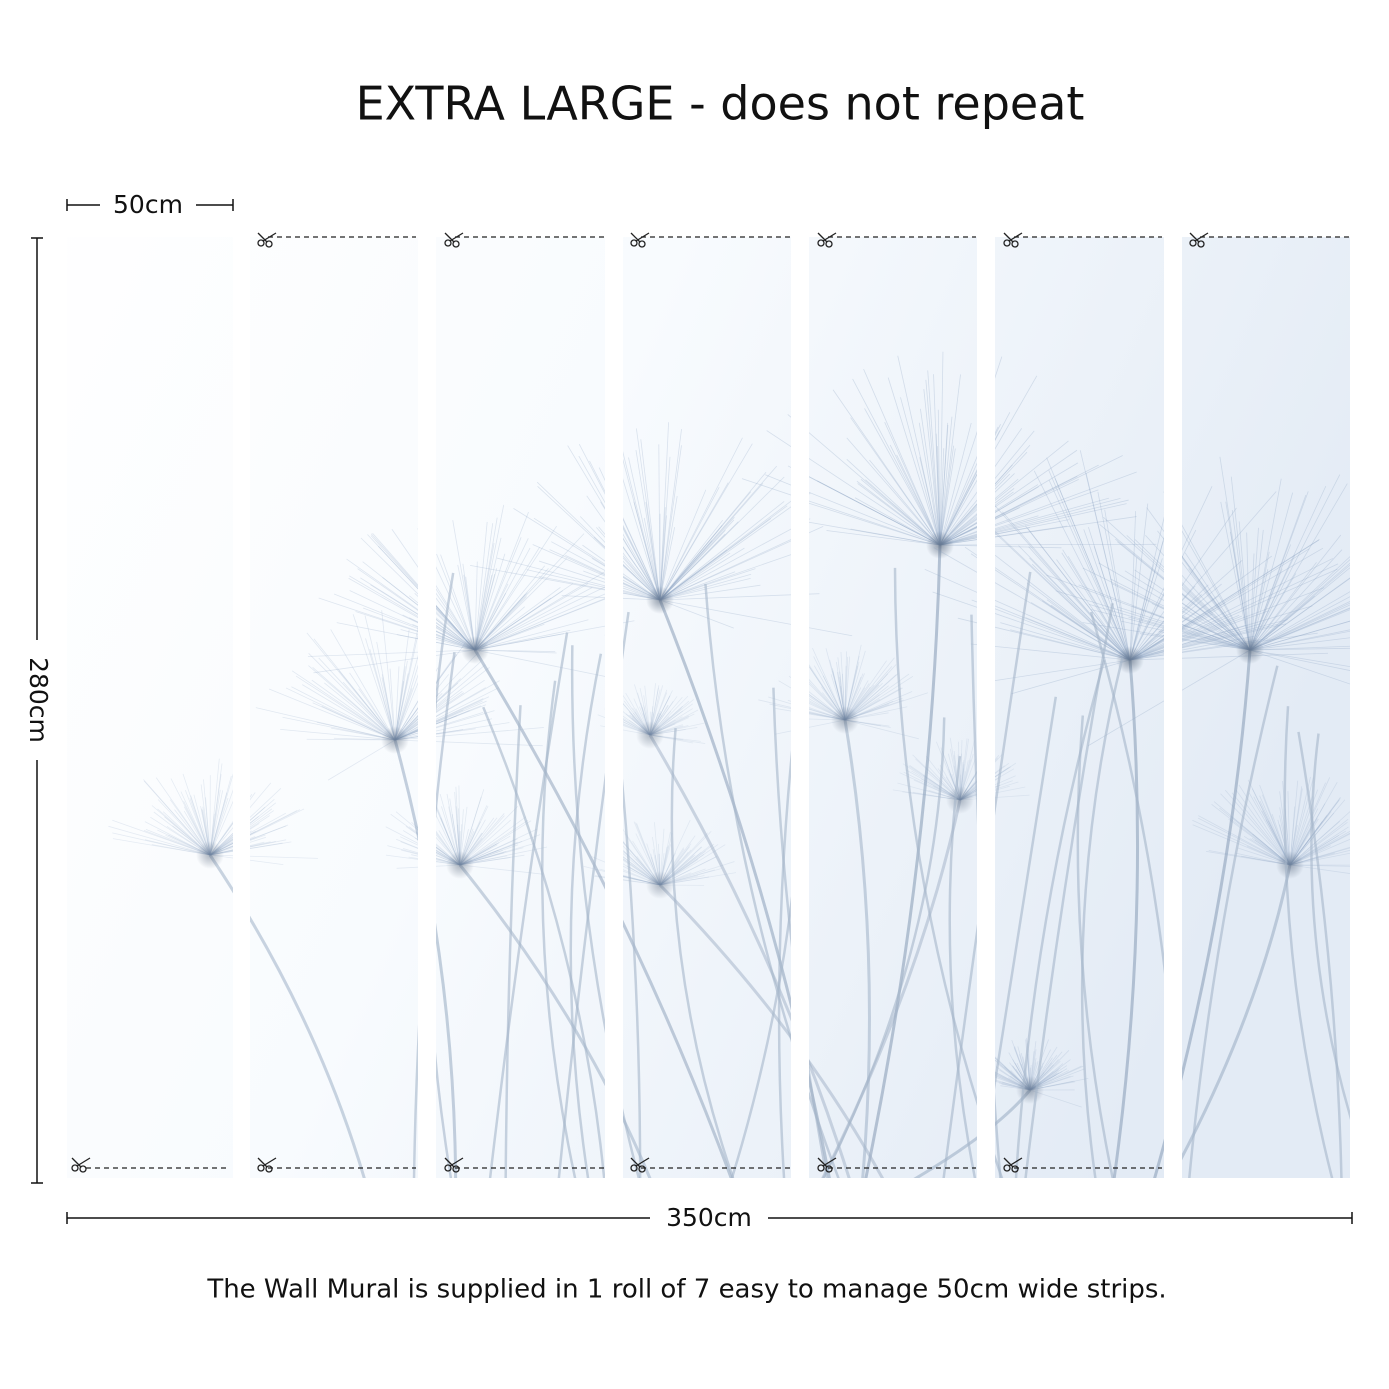  Describe the element at coordinates (720, 104) in the screenshot. I see `title: EXTRA LARGE - does not repeat` at that location.